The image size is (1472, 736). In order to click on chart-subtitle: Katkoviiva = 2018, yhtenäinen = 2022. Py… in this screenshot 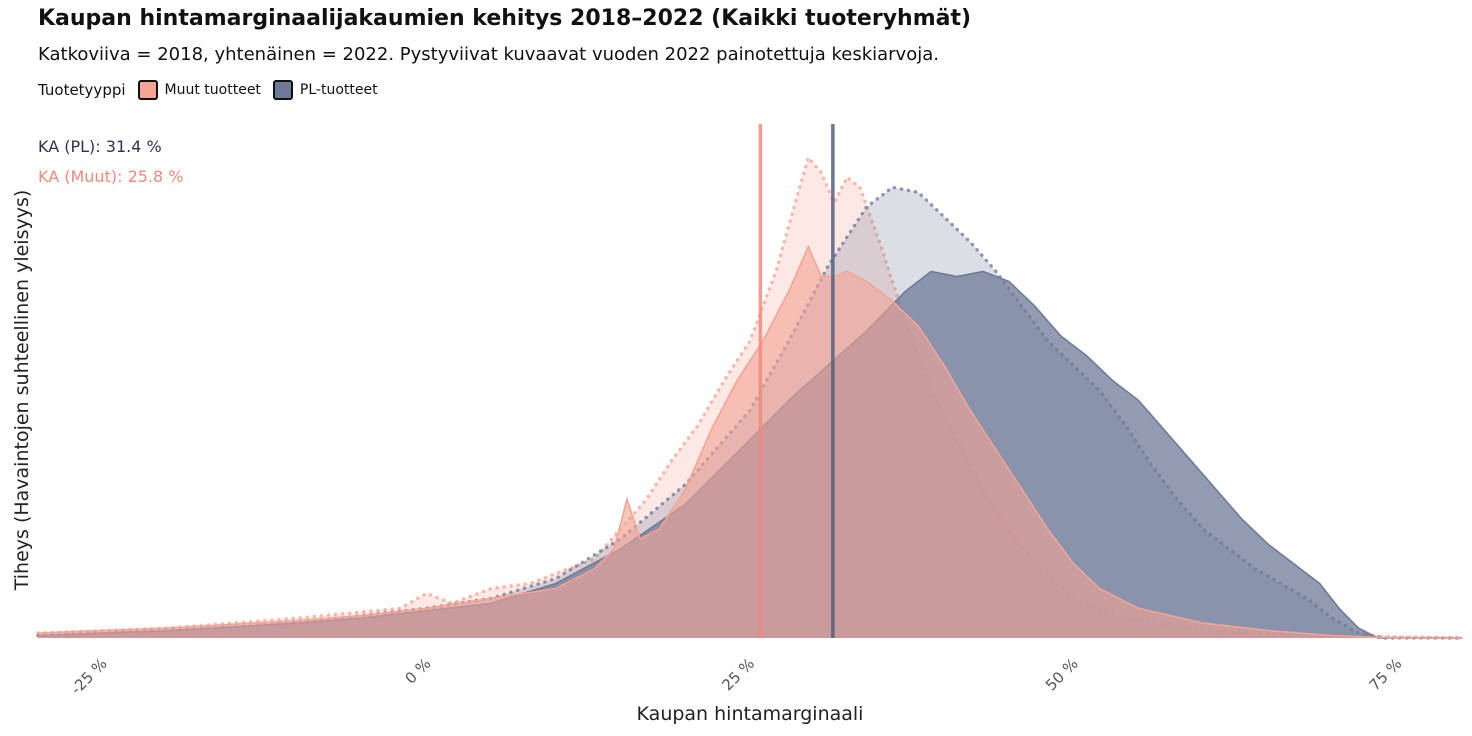, I will do `click(488, 54)`.